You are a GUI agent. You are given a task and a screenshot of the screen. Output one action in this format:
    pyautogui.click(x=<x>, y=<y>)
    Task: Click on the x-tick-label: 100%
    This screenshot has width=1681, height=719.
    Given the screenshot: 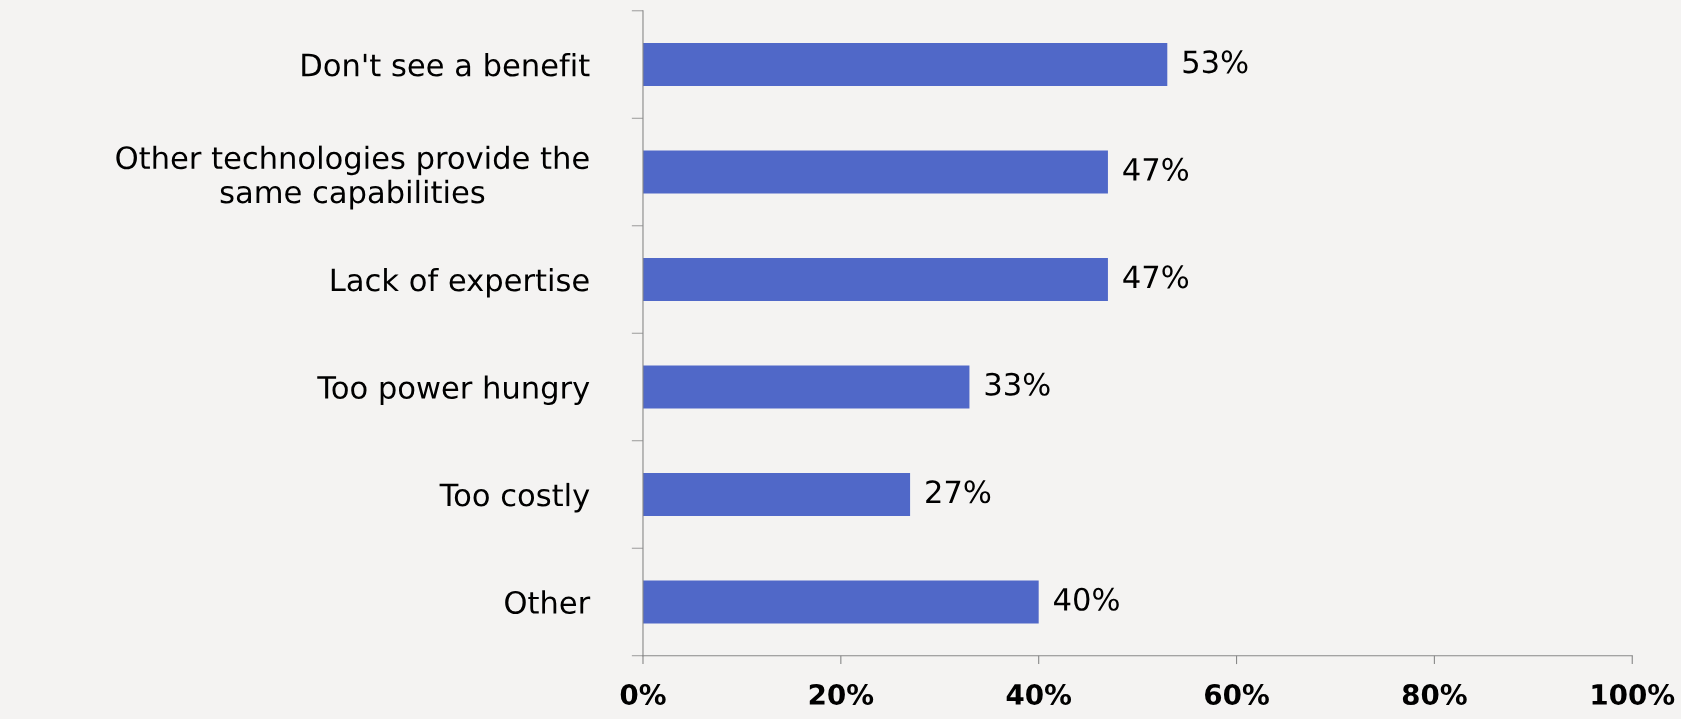 What is the action you would take?
    pyautogui.click(x=1633, y=695)
    